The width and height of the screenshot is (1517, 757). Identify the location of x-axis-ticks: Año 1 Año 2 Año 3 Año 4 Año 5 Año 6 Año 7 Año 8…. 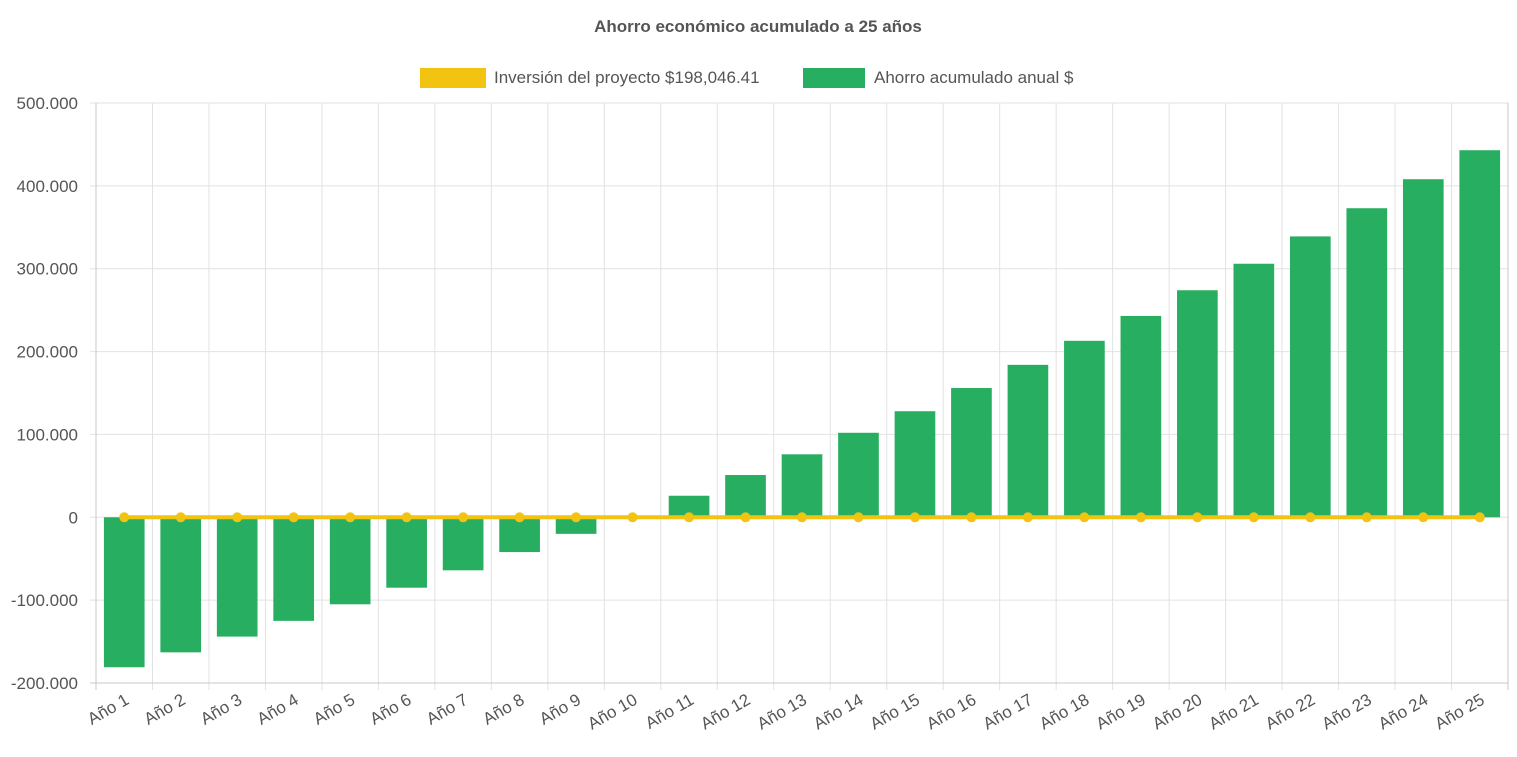
(786, 711).